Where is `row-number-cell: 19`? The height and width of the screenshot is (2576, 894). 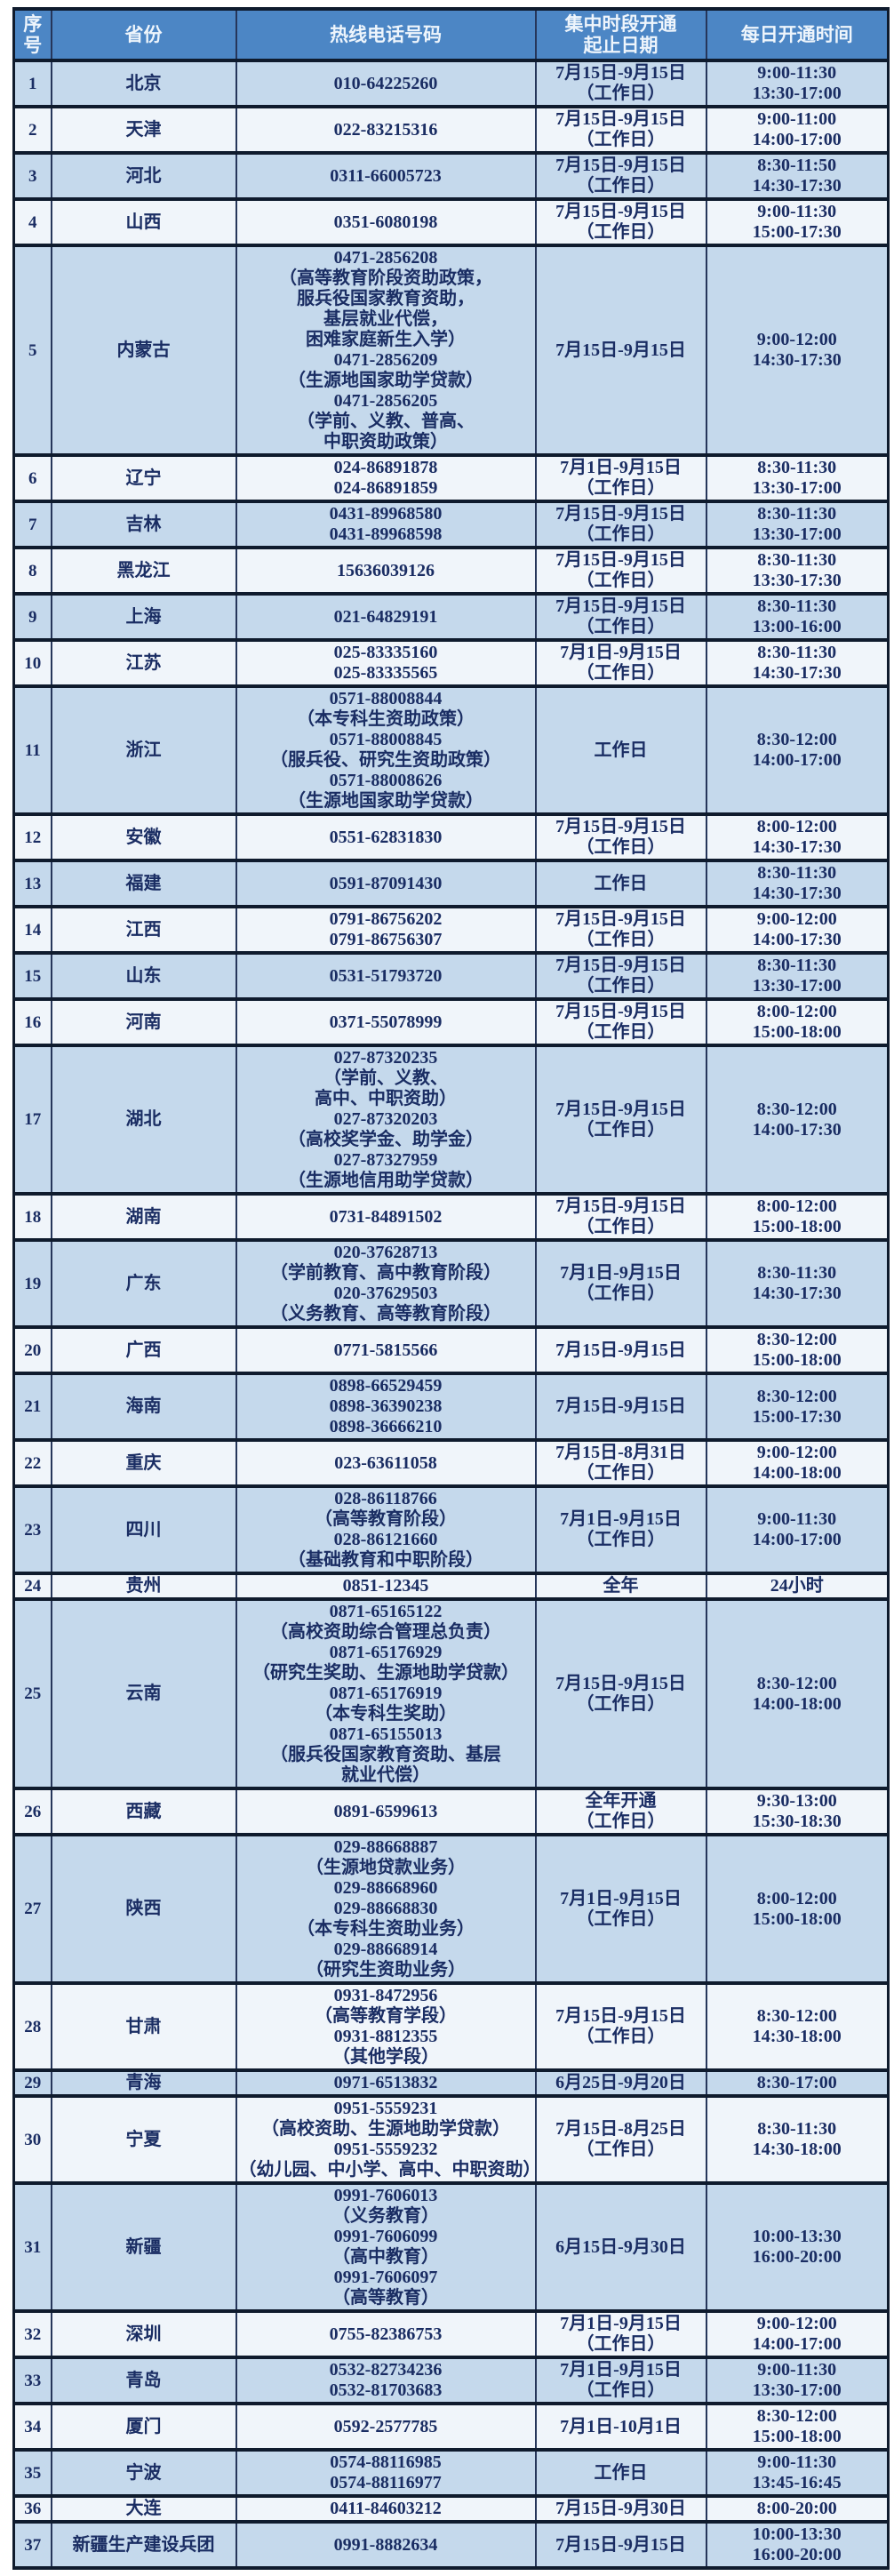 row-number-cell: 19 is located at coordinates (32, 1283).